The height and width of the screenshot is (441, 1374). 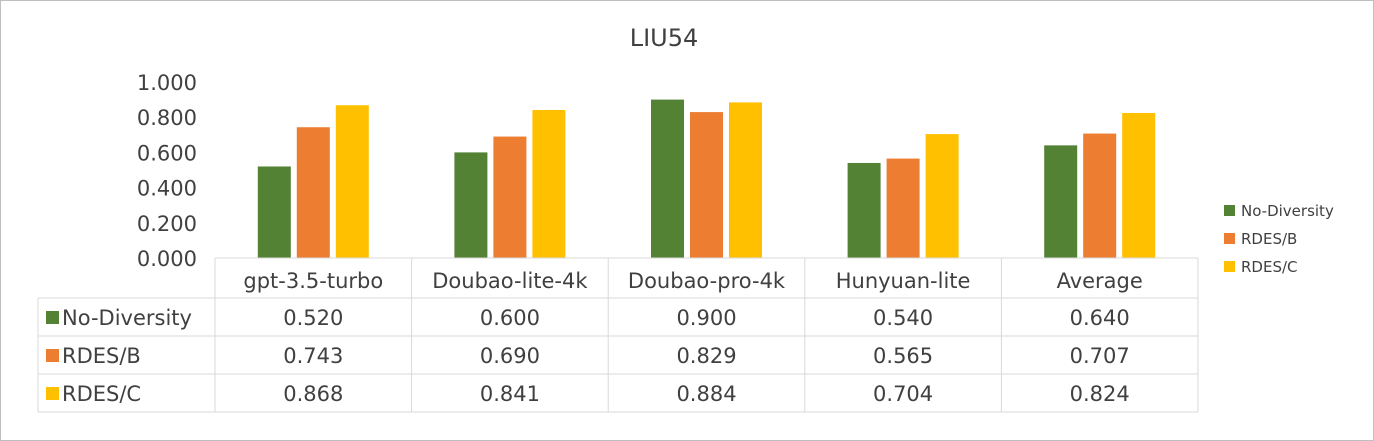 What do you see at coordinates (1100, 281) in the screenshot?
I see `category-label: Average` at bounding box center [1100, 281].